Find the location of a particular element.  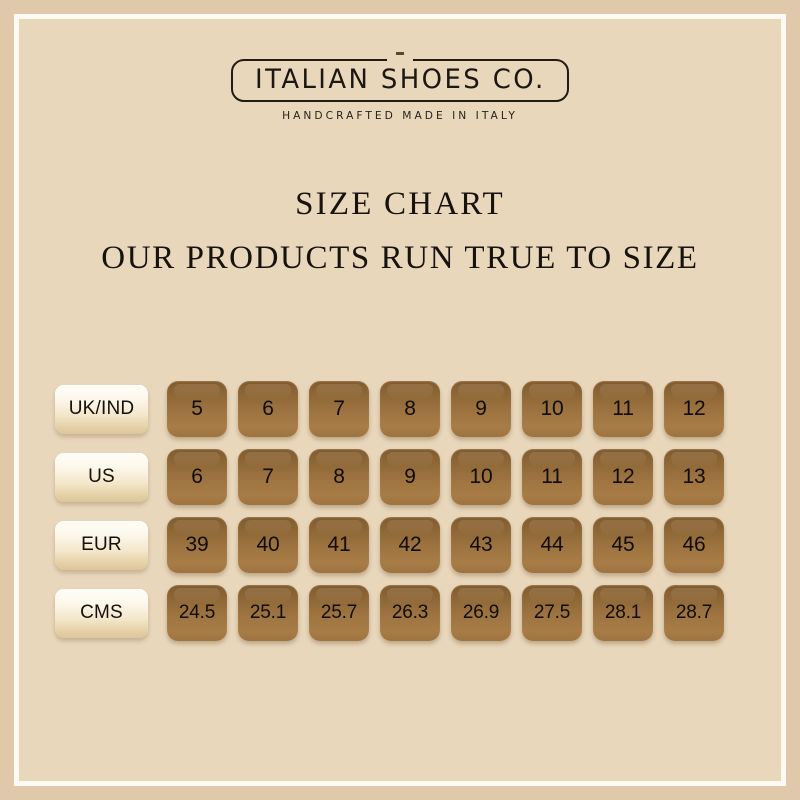

logo-notch-icon is located at coordinates (400, 60).